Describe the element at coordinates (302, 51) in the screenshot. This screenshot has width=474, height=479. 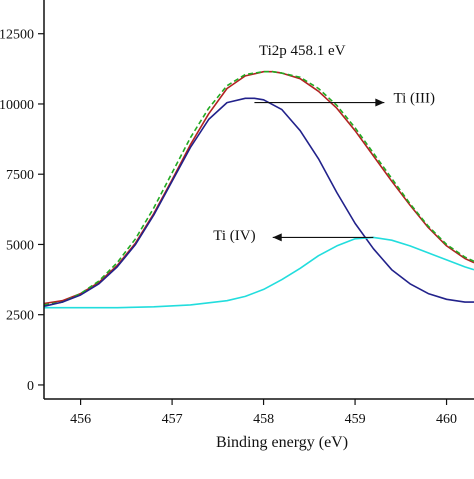
I see `annotation-label: Ti2p 458.1 eV` at that location.